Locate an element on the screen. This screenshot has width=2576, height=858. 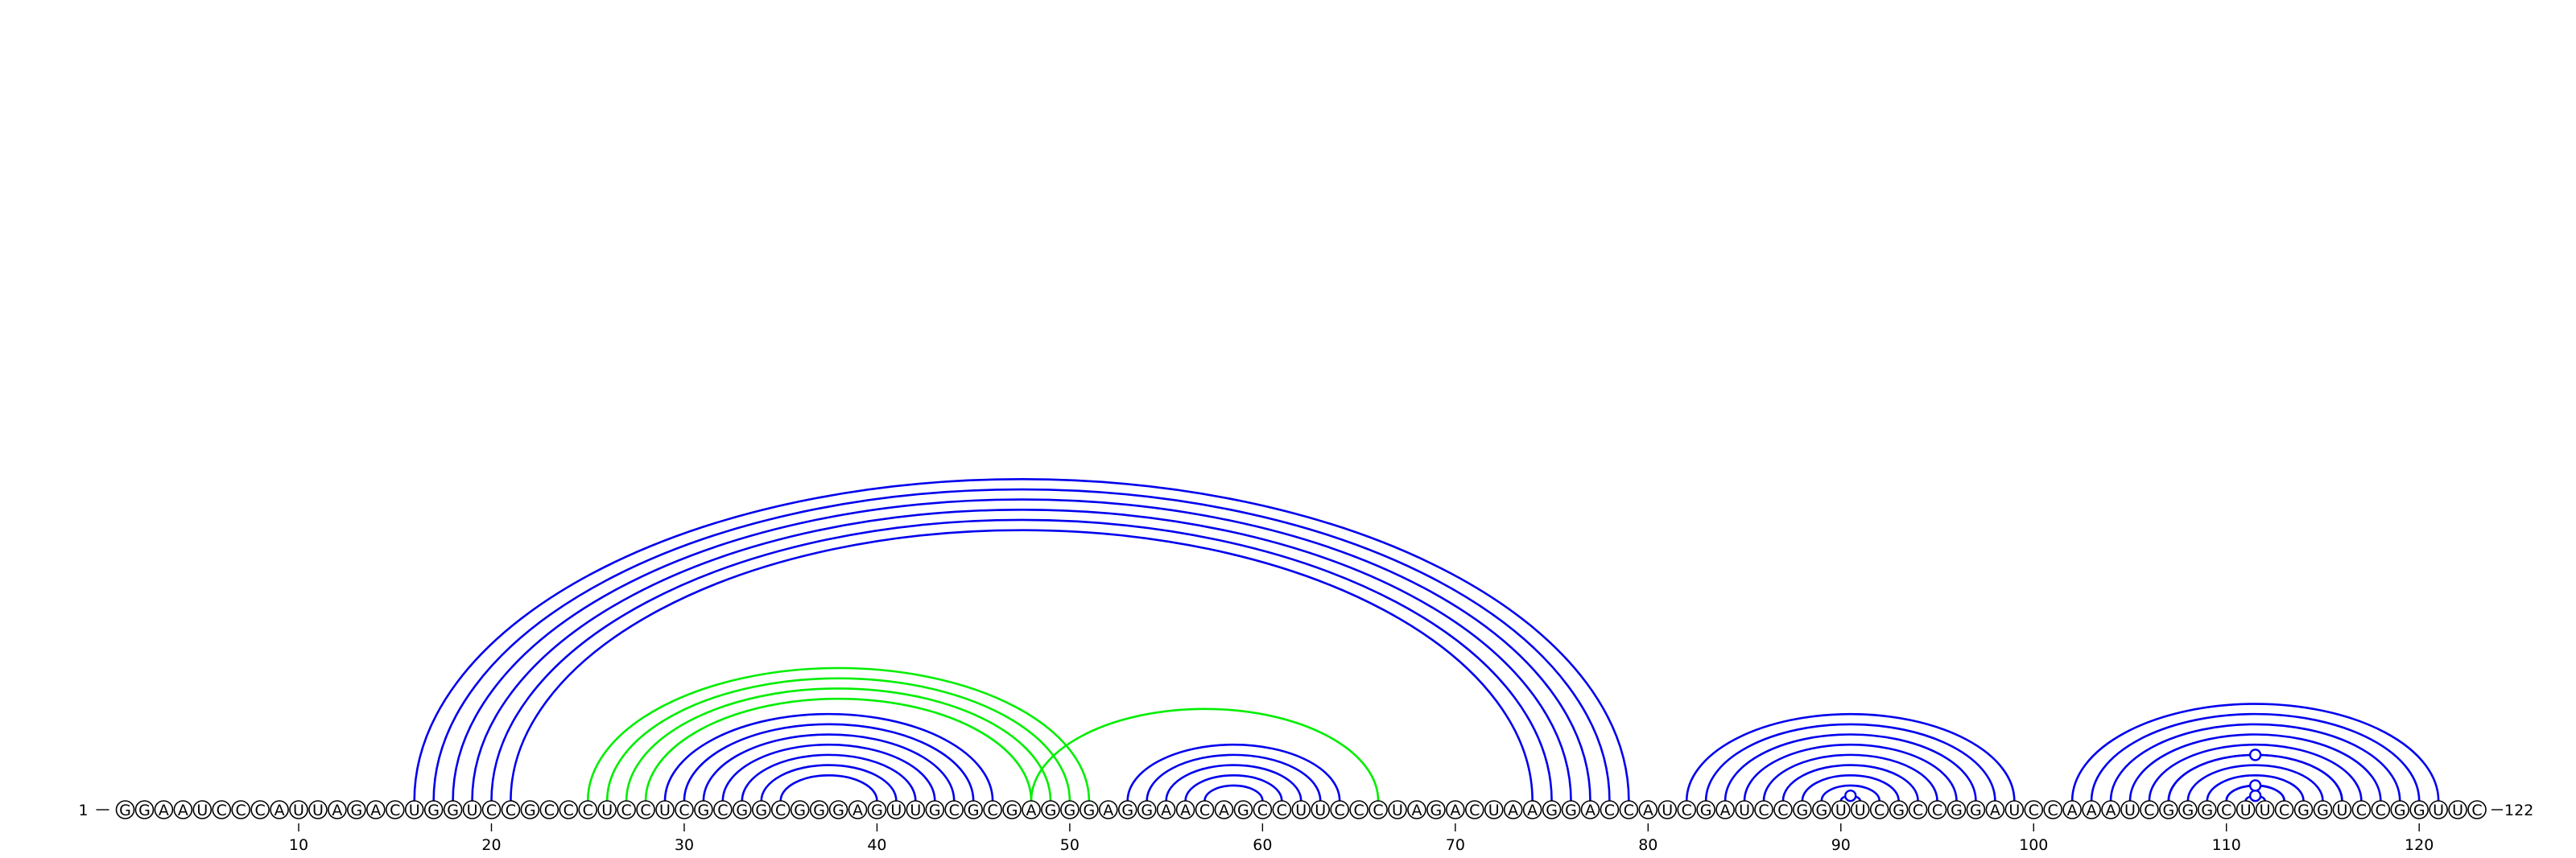
nucleotide-95: C is located at coordinates (1937, 809).